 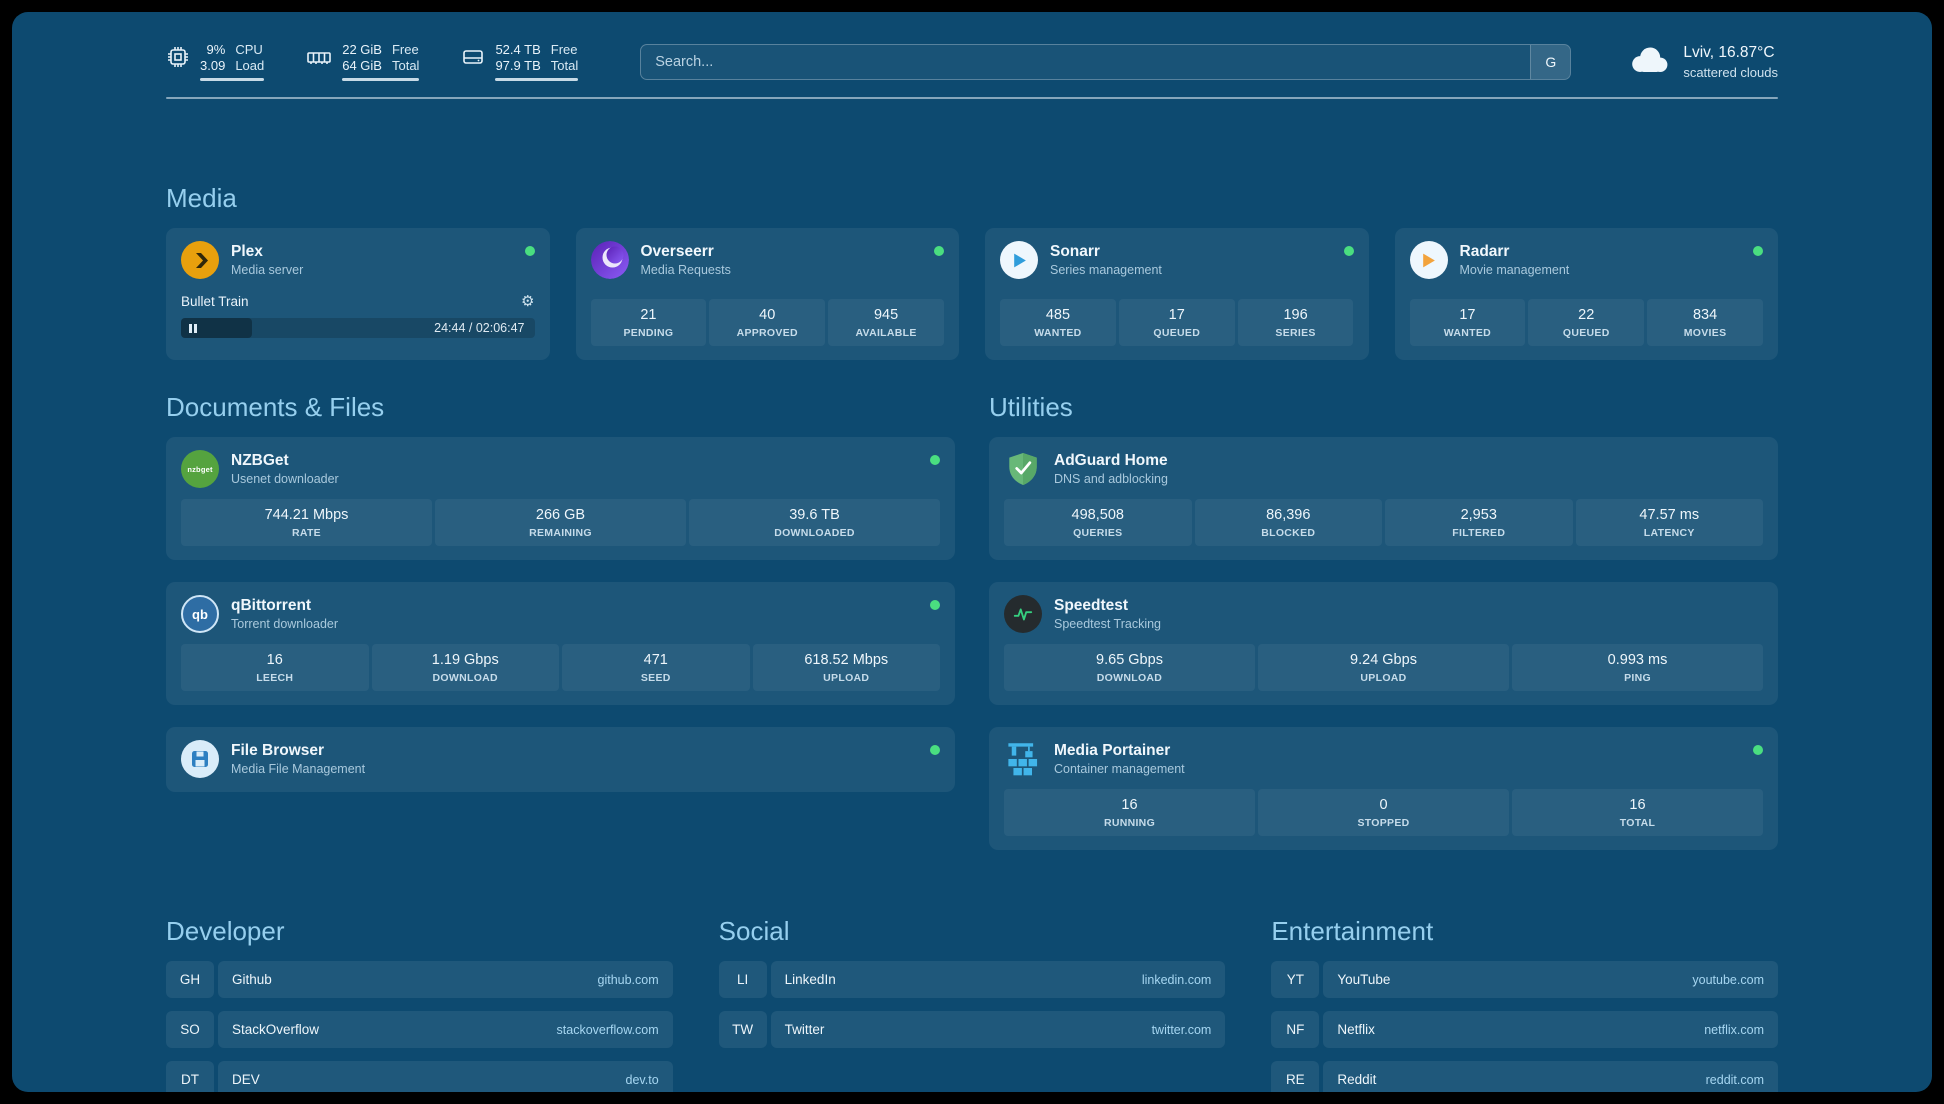 I want to click on stat-series: 196 SERIES, so click(x=1295, y=322).